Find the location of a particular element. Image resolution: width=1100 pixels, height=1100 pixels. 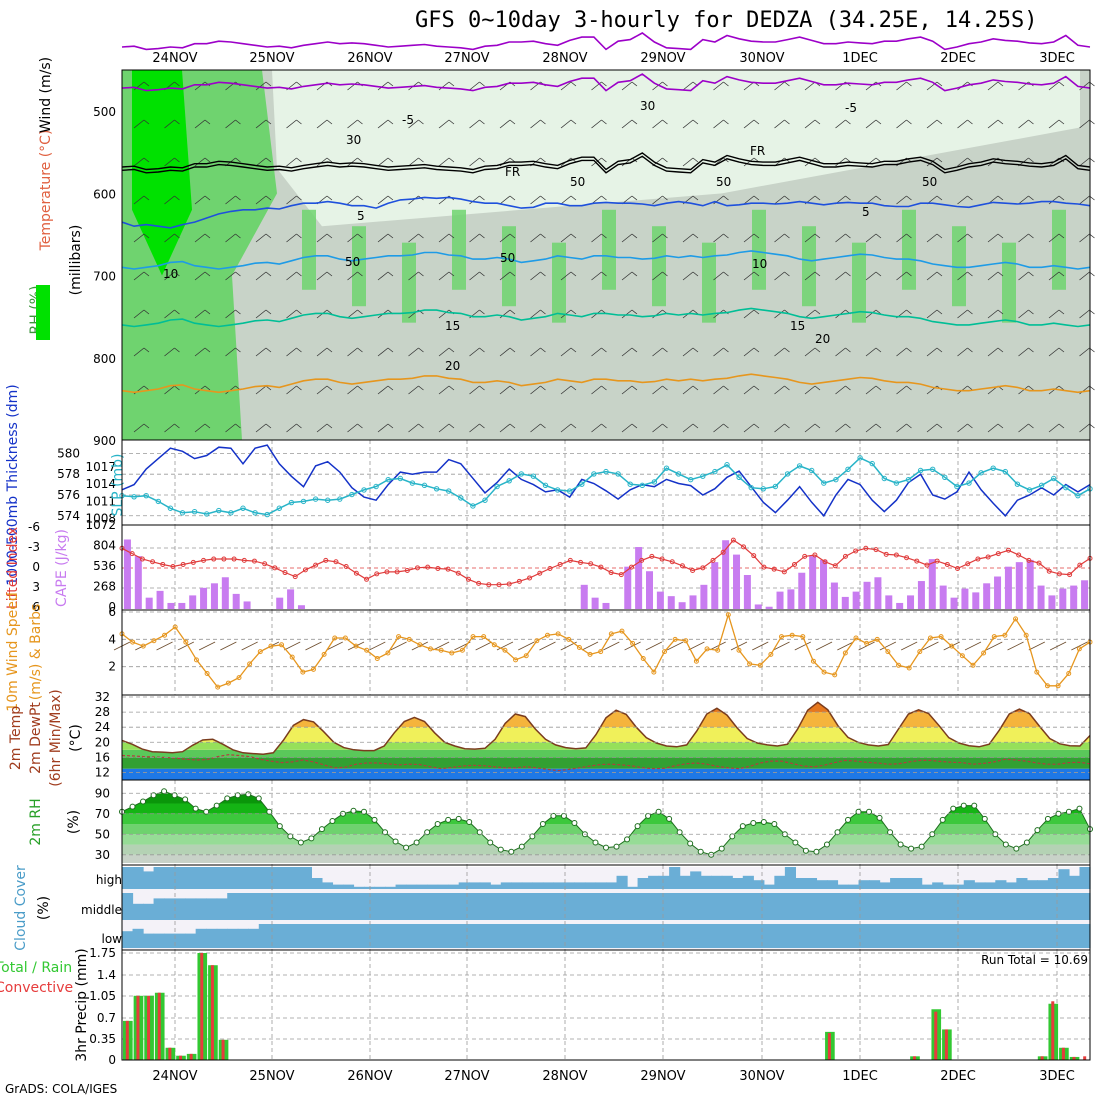

precip-convective-bar is located at coordinates (212, 1012).